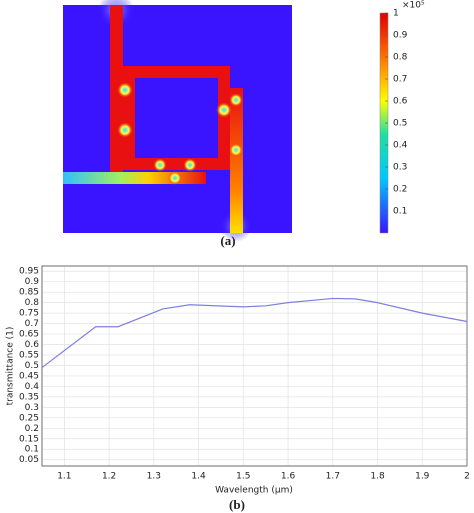  I want to click on y-axis-label: transmittance (1), so click(11, 366).